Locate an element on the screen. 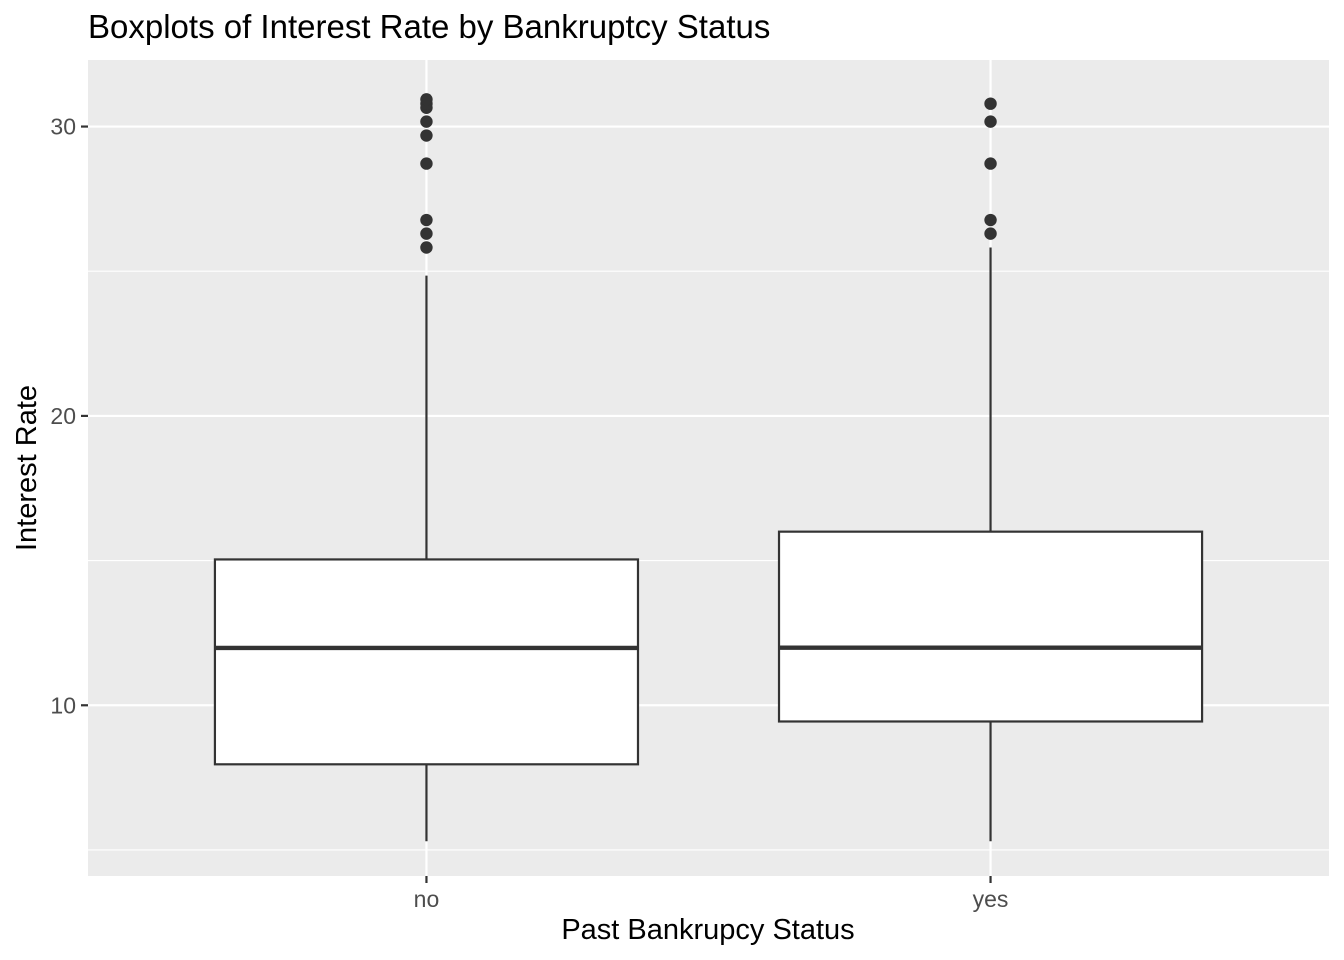 The width and height of the screenshot is (1344, 960). y-axis: 10 20 30 is located at coordinates (69, 416).